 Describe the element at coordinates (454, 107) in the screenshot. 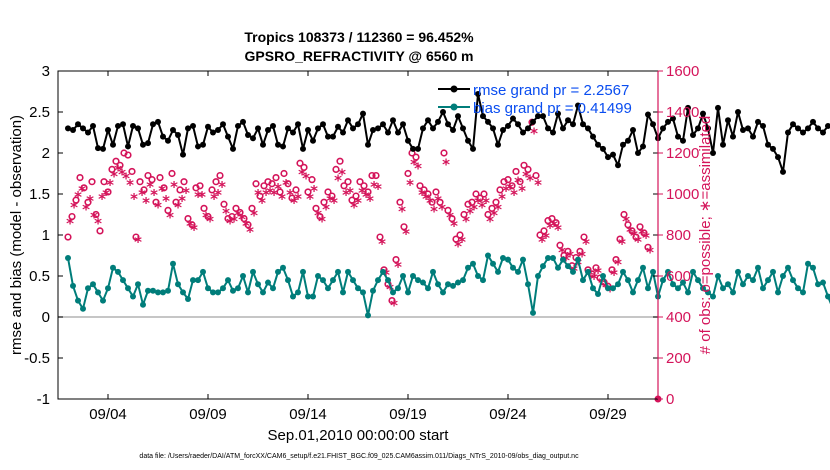

I see `legend-bias-marker` at that location.